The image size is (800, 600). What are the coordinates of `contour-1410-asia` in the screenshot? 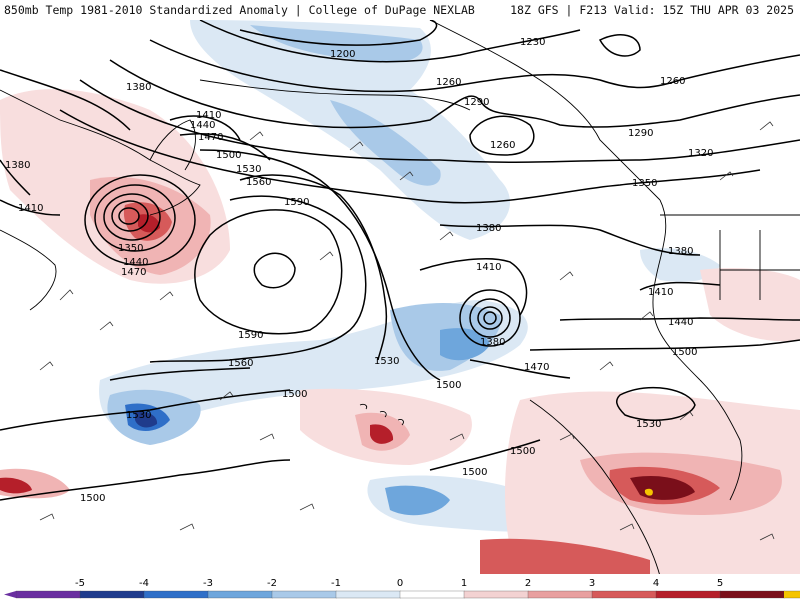 It's located at (30, 207).